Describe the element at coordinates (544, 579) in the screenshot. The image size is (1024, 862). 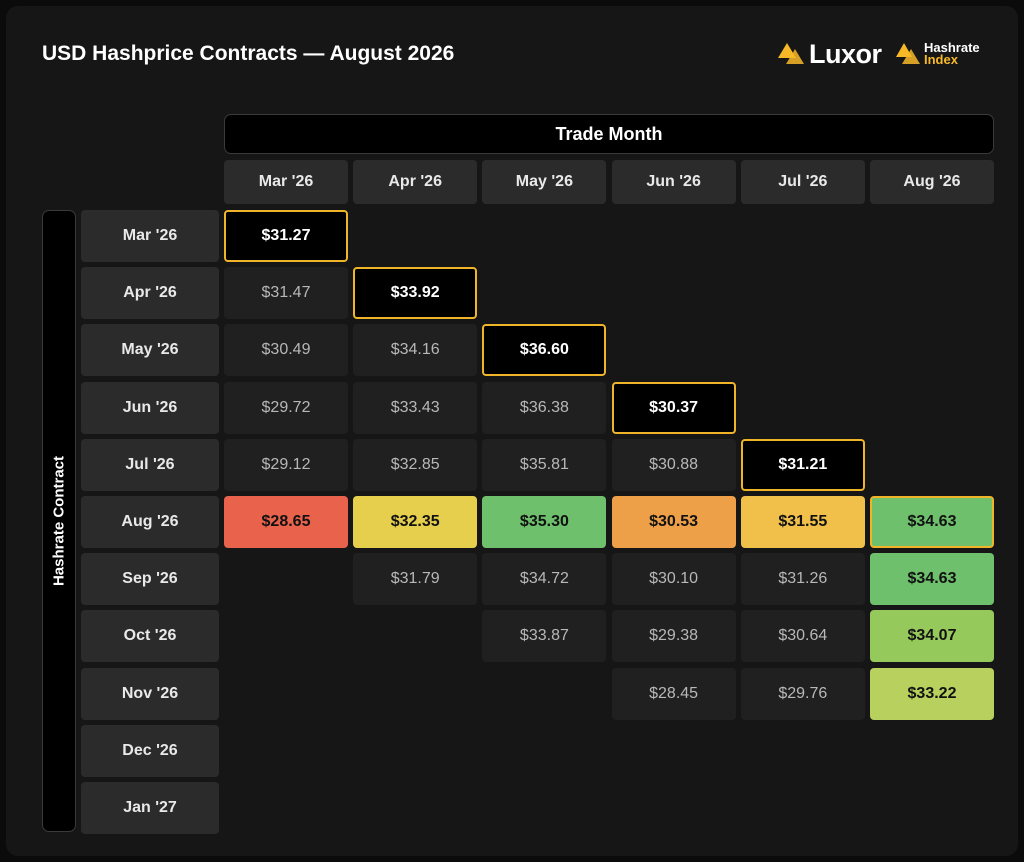
I see `value-cell: $34.72` at that location.